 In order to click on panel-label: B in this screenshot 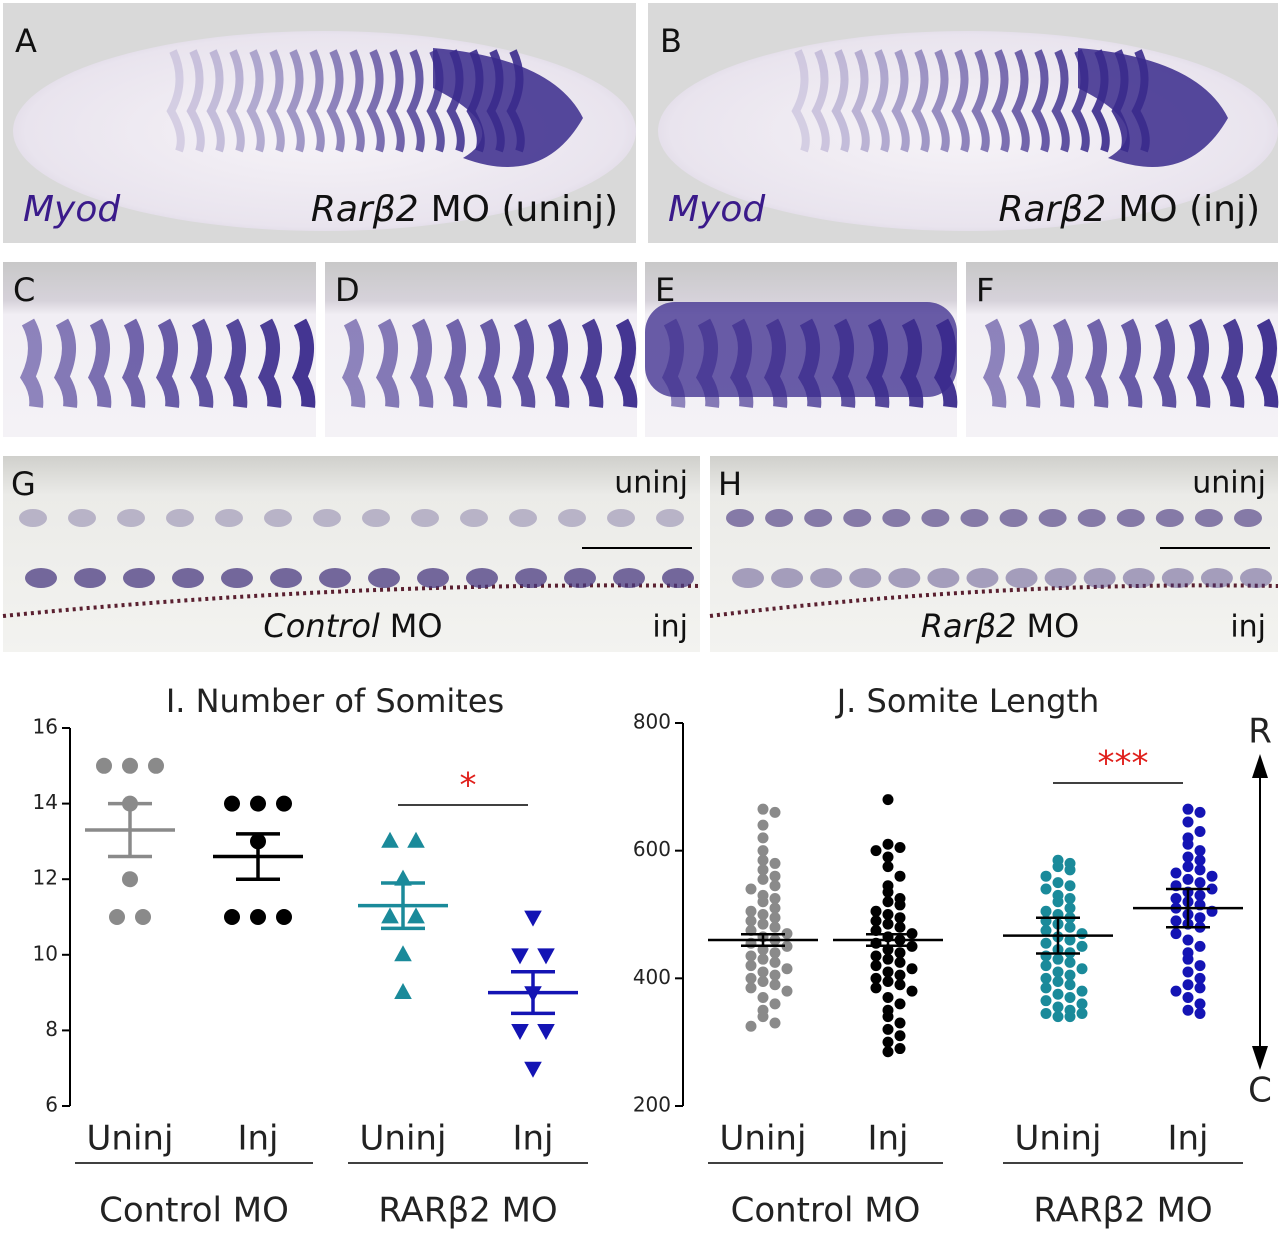, I will do `click(671, 41)`.